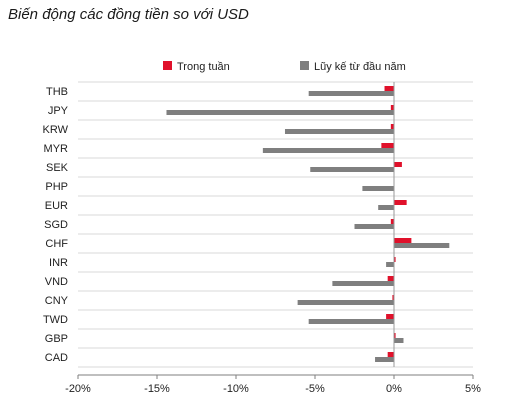 The width and height of the screenshot is (529, 412). I want to click on bar-gbp-week, so click(395, 335).